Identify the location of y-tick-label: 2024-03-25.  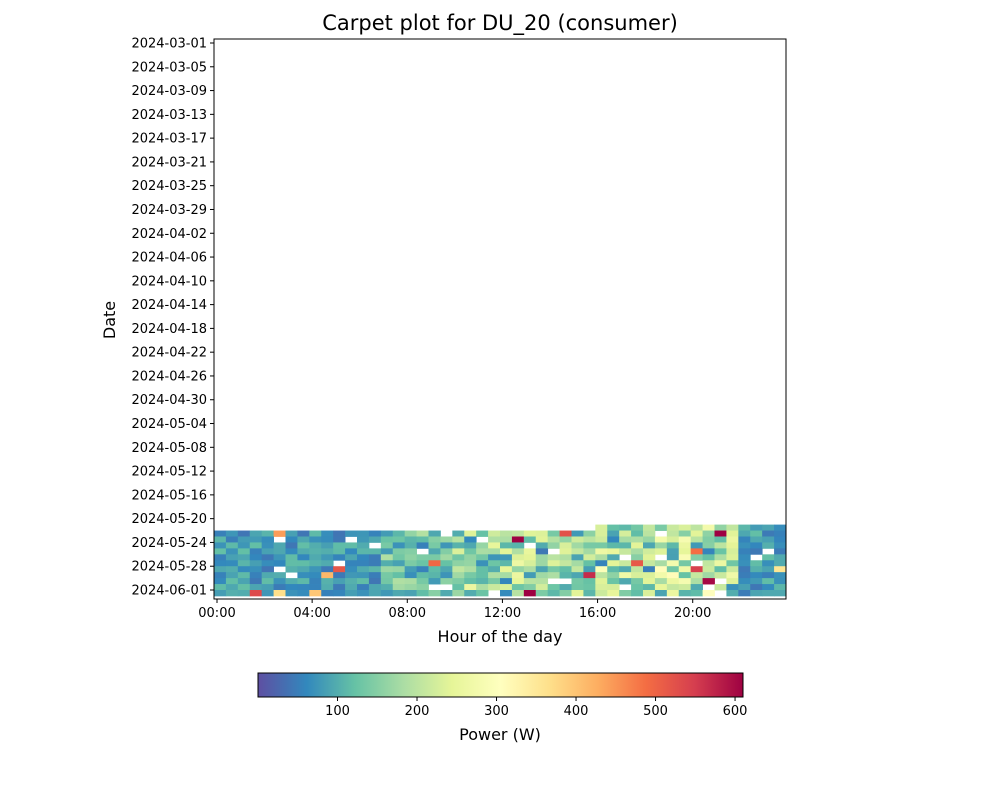
(169, 186).